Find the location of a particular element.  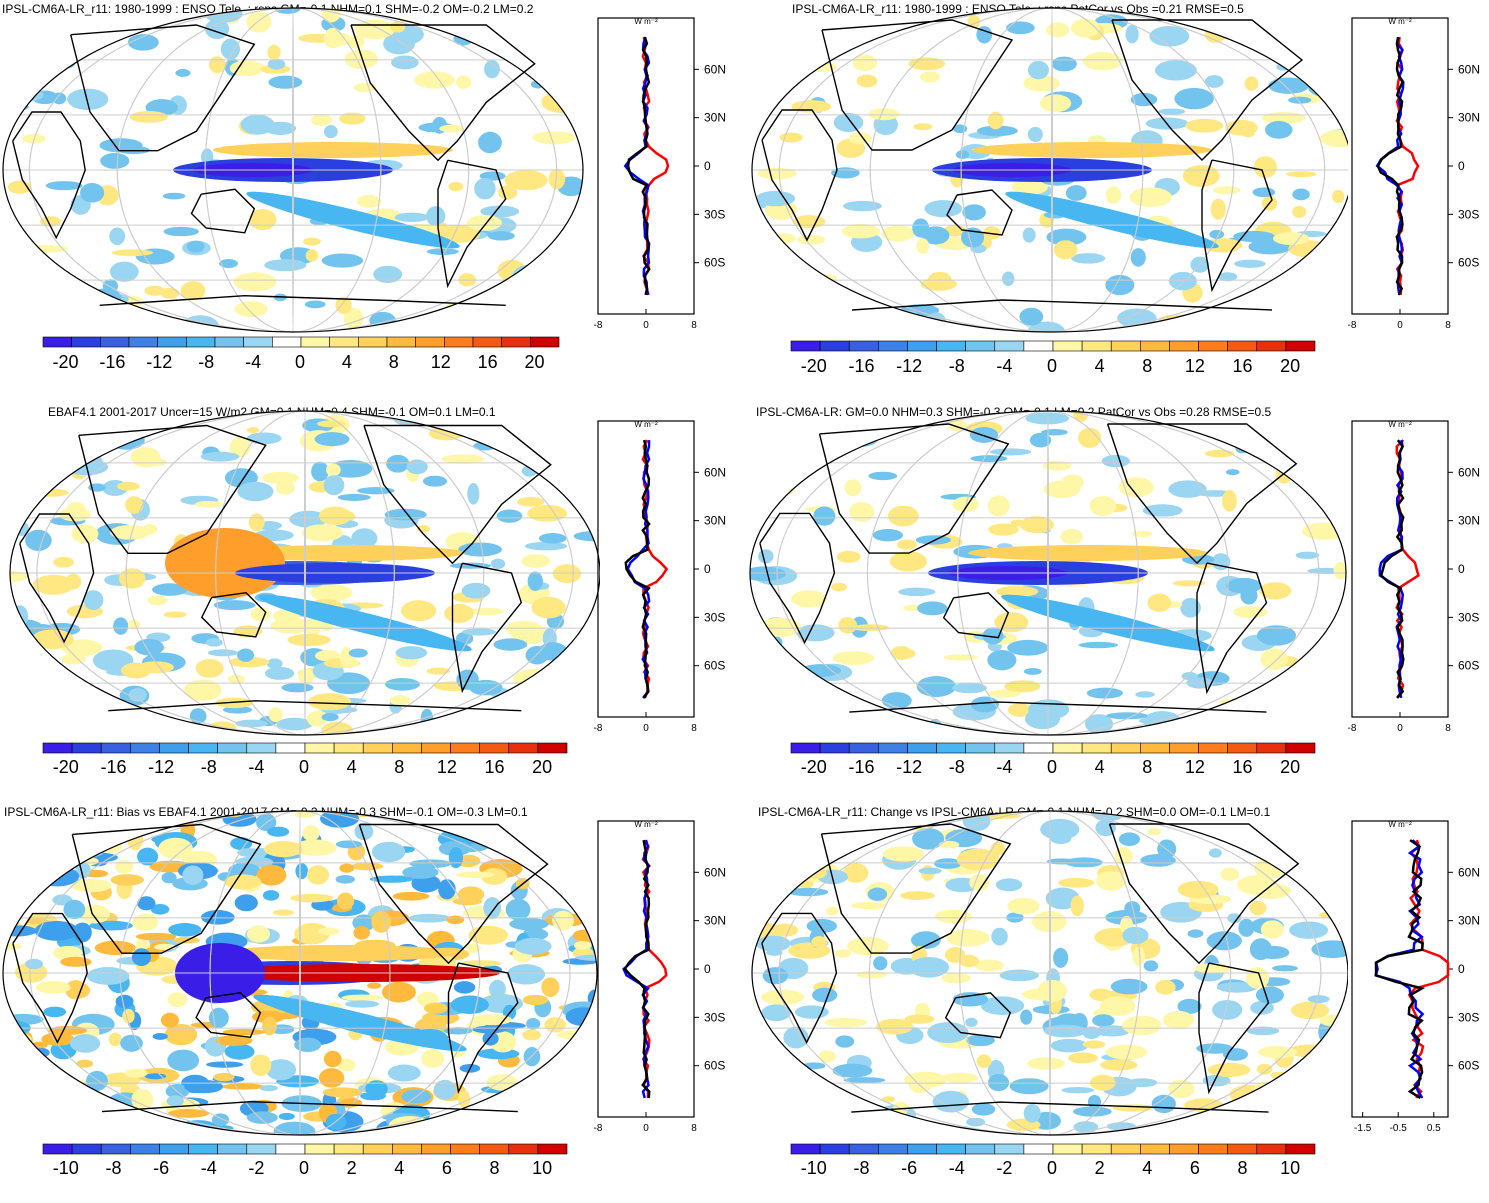

colorbar-labels: -10 -8 -6 -4 -2 0 2 4 6 8 10 is located at coordinates (304, 1169).